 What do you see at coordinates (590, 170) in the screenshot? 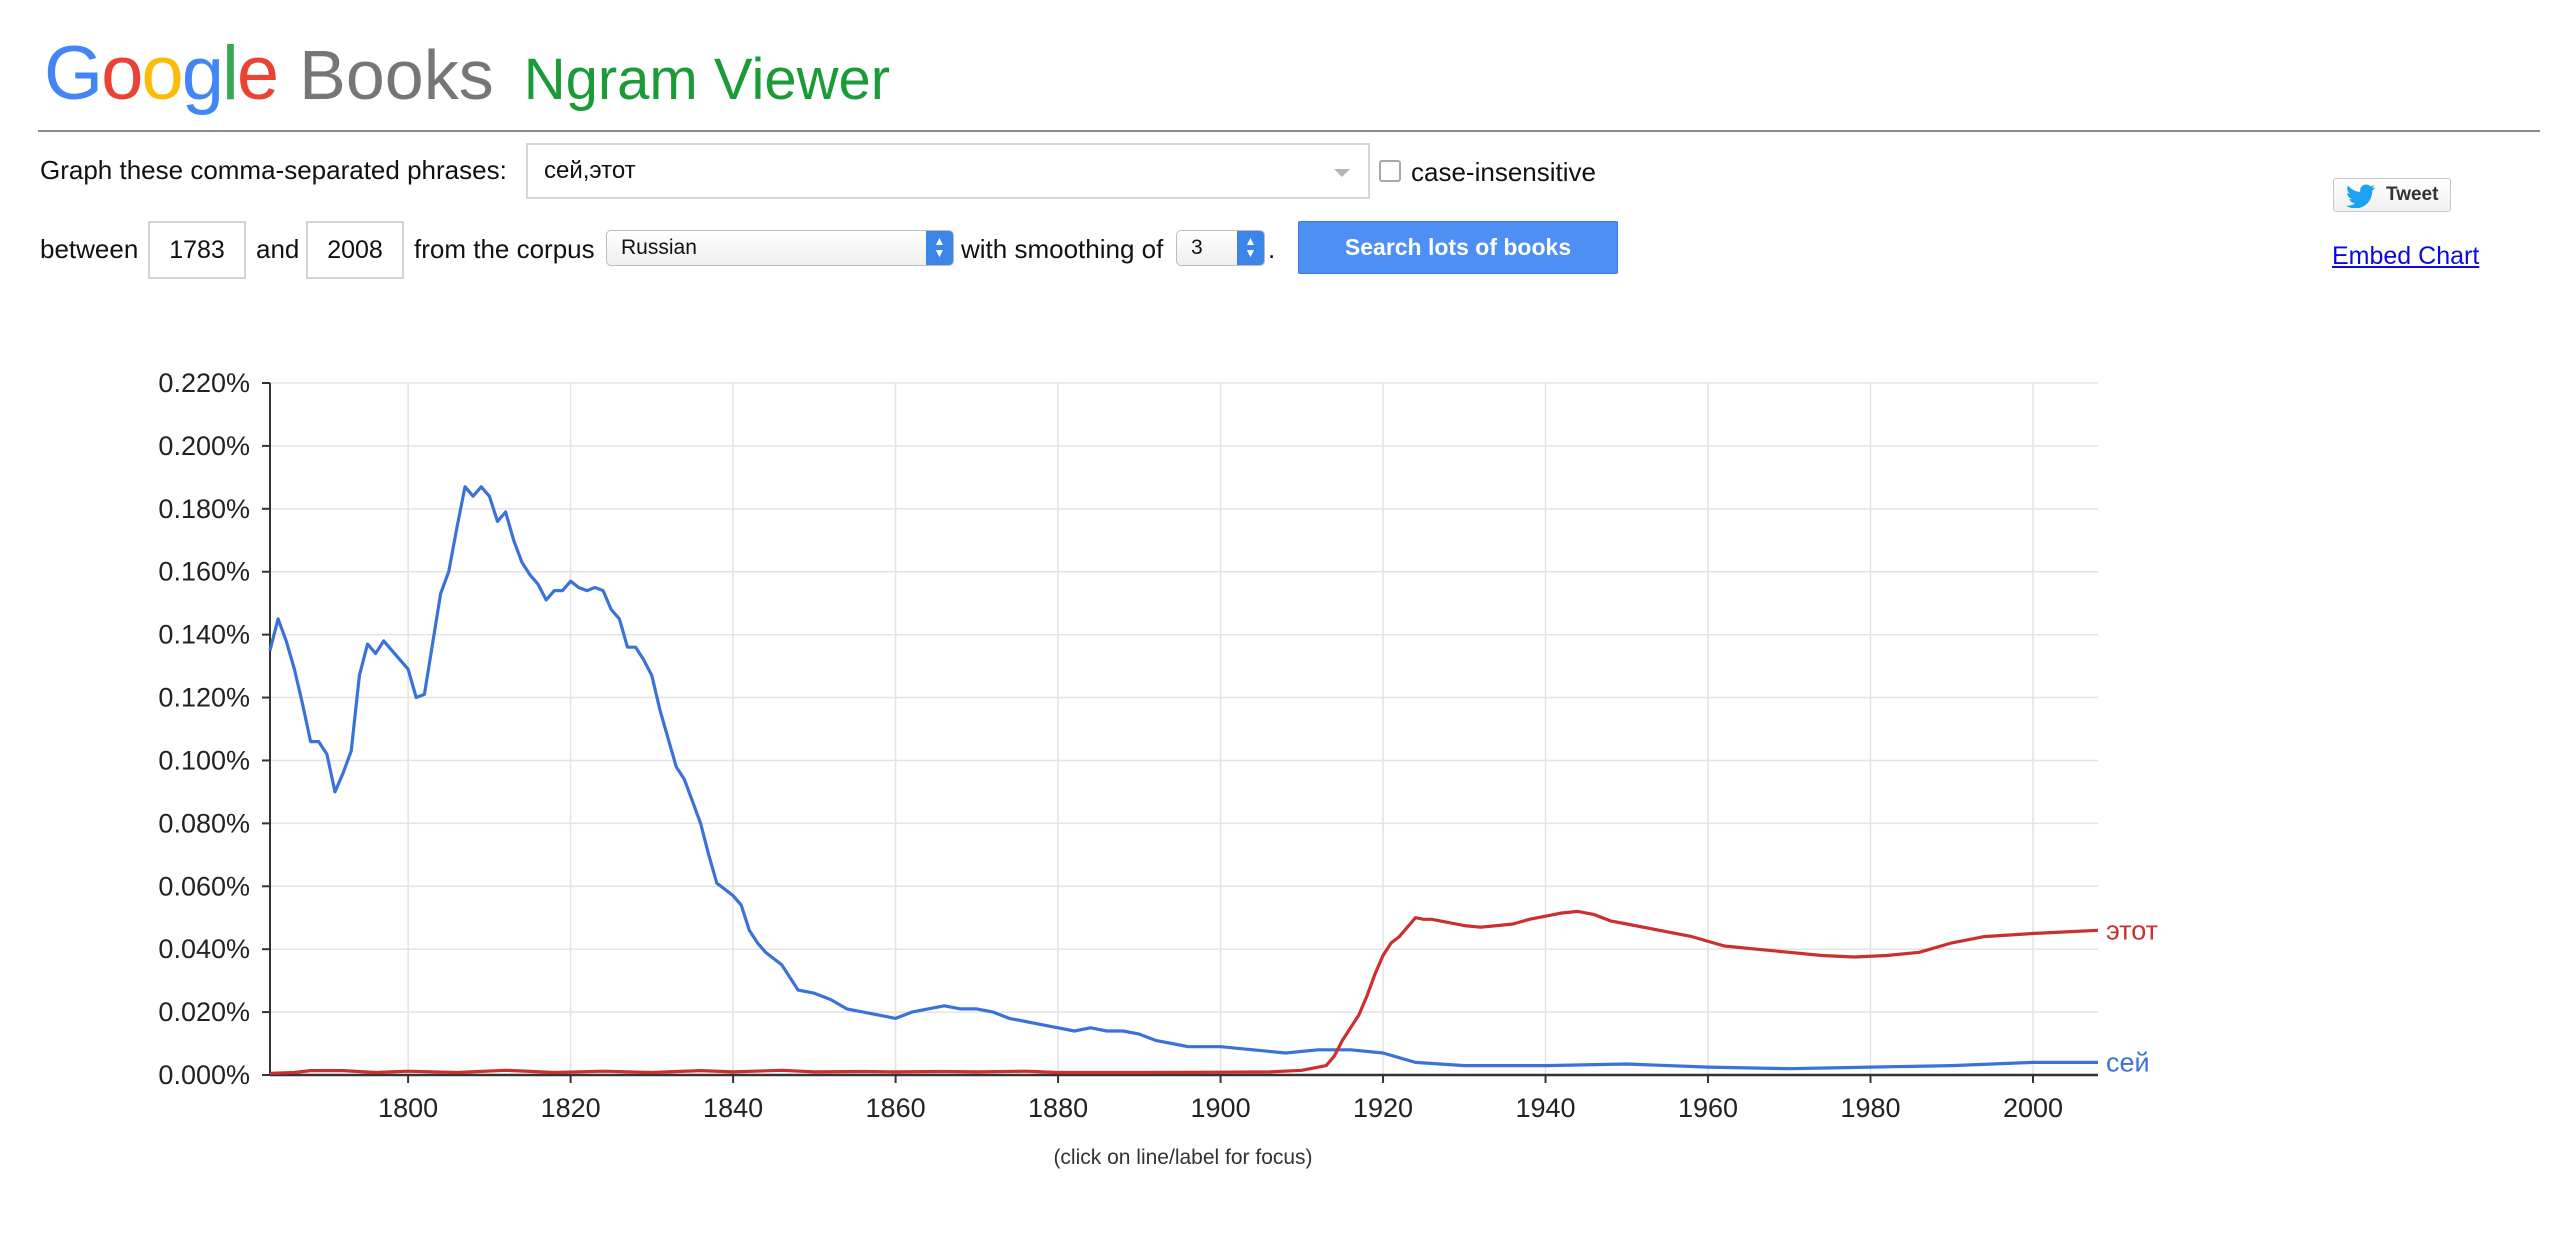
I see `phrases-input-value: сей,этот` at bounding box center [590, 170].